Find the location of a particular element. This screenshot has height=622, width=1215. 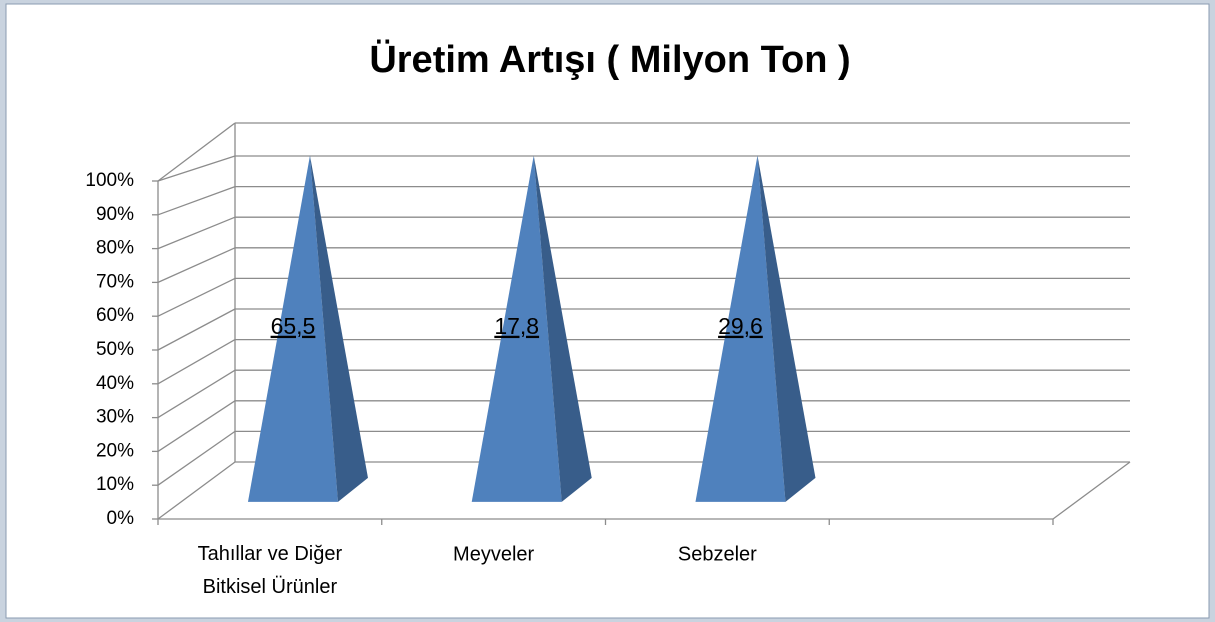

x-tick-label: Tahıllar ve Diğer Bitkisel Ürünler is located at coordinates (270, 570).